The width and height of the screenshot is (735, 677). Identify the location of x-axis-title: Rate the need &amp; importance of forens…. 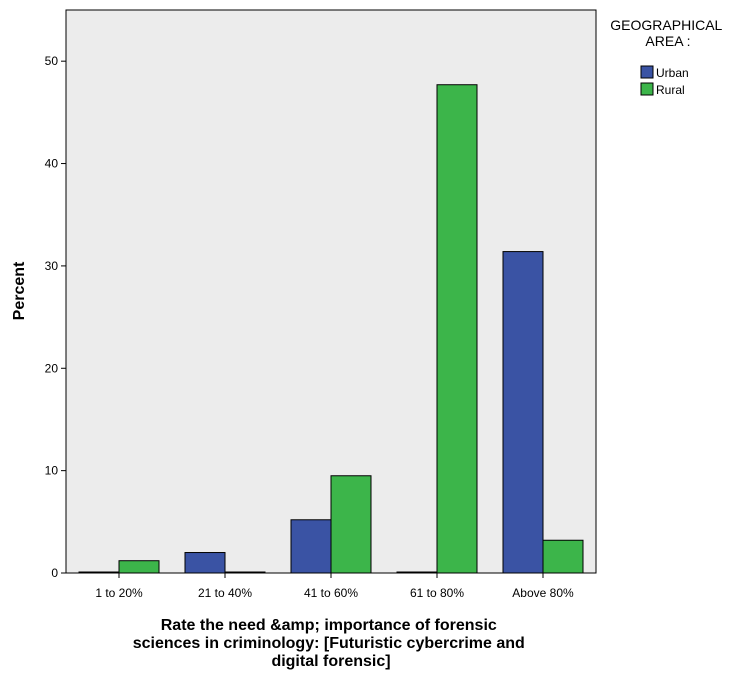
(331, 643).